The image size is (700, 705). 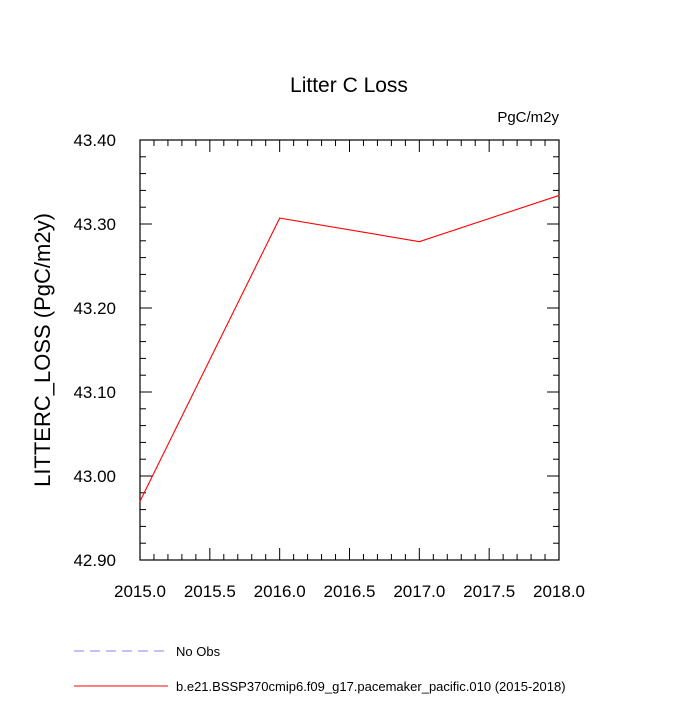 I want to click on y-tick-label: 43.40, so click(x=94, y=140).